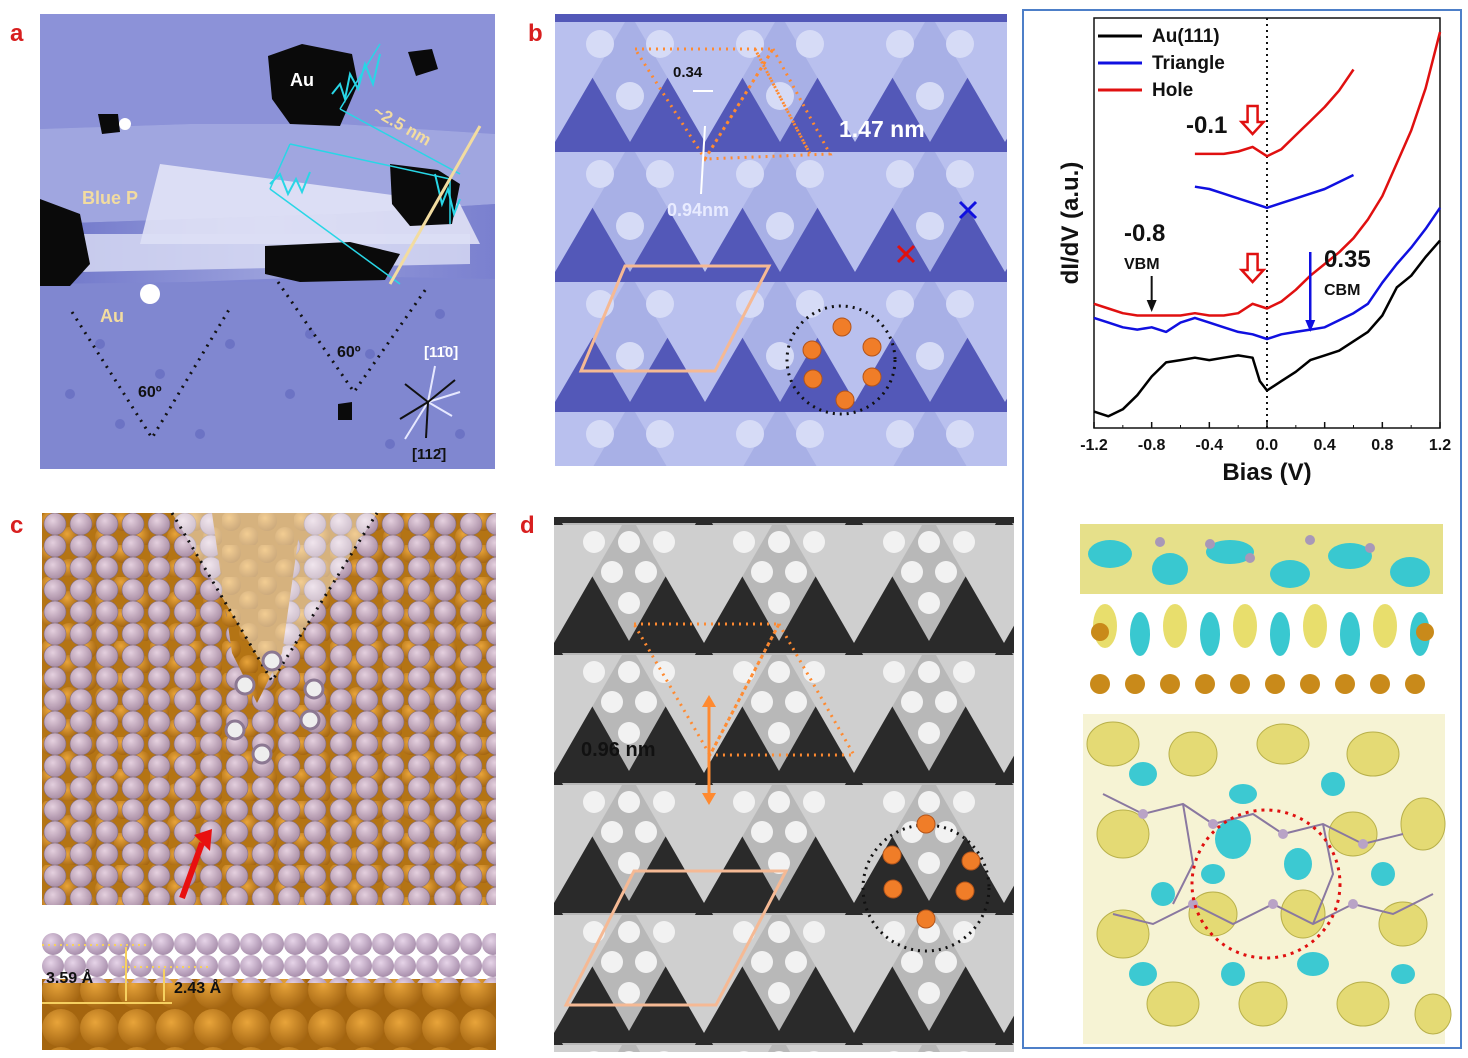 This screenshot has height=1058, width=1468. I want to click on label-blue-p: Blue P, so click(110, 198).